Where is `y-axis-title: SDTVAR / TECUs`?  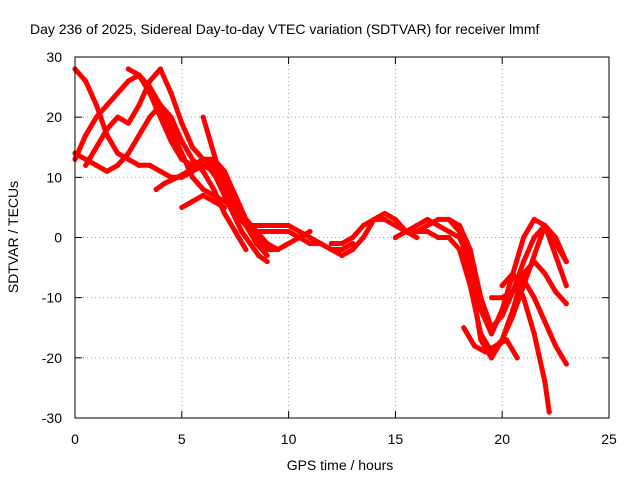 y-axis-title: SDTVAR / TECUs is located at coordinates (13, 237).